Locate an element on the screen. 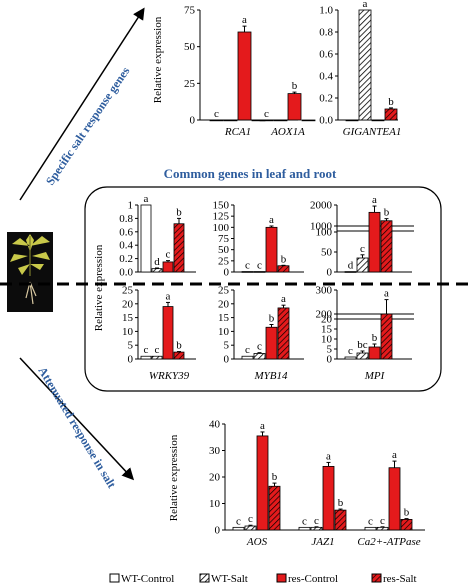  y-tick-label: 0.0 is located at coordinates (126, 273).